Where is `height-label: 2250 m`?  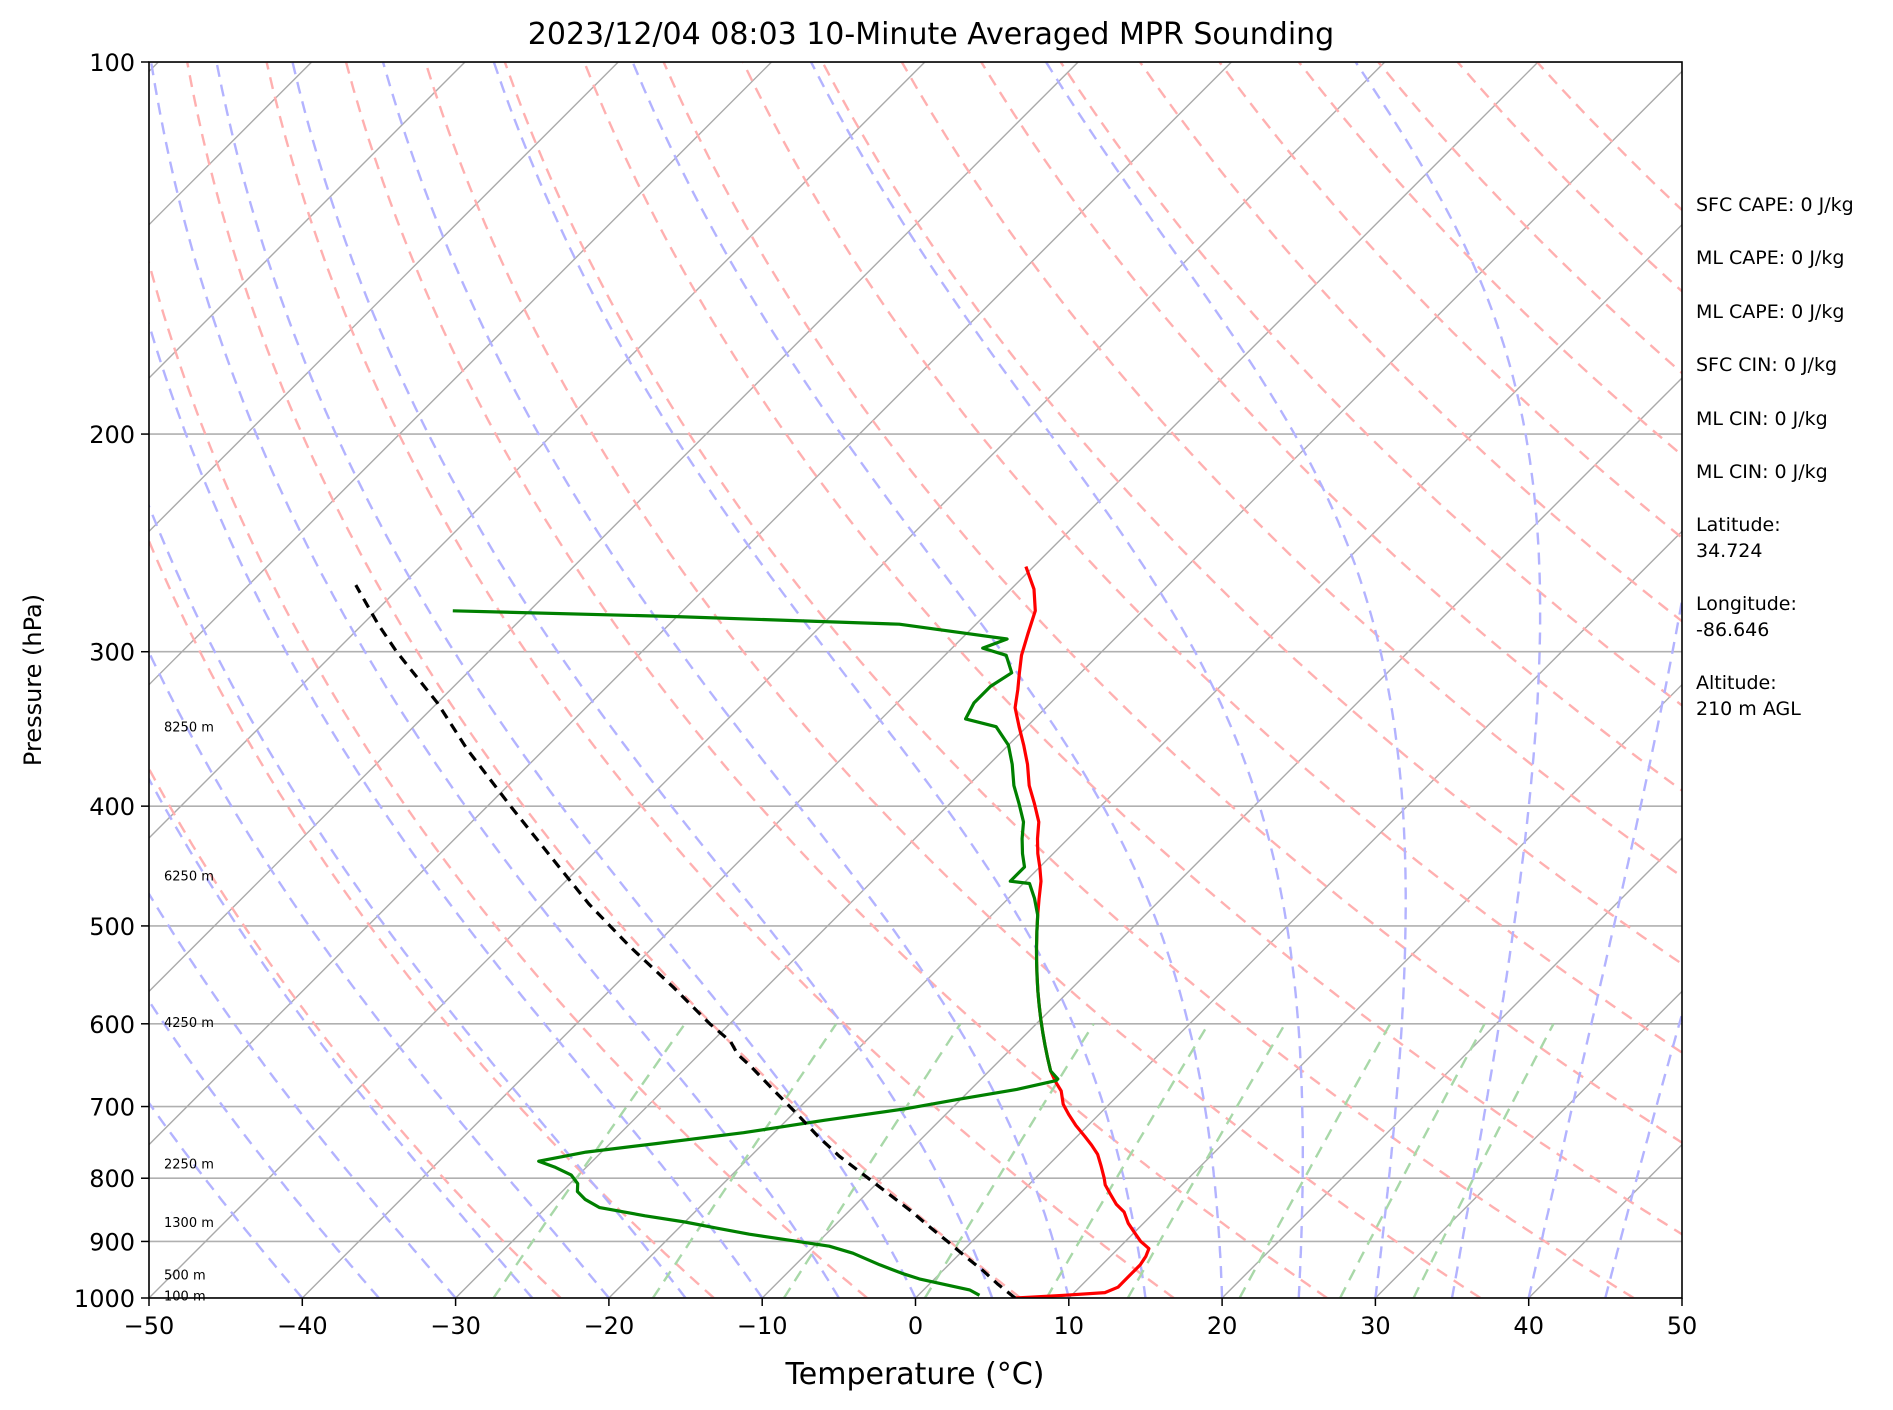 height-label: 2250 m is located at coordinates (189, 1164).